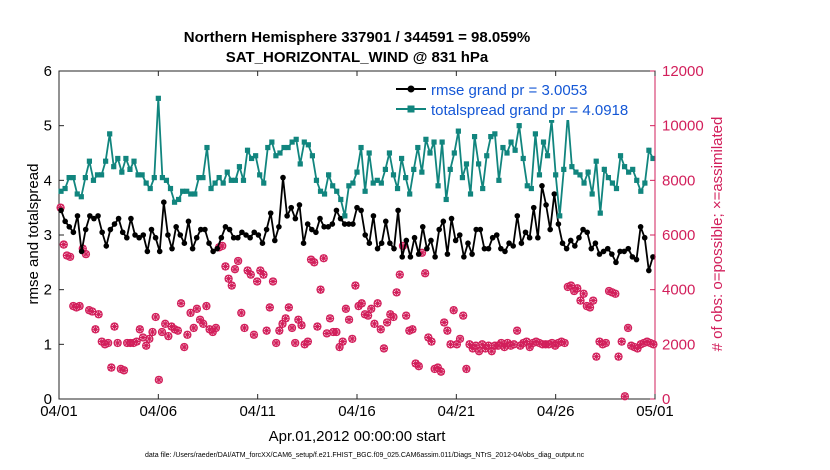 The image size is (830, 470). What do you see at coordinates (509, 90) in the screenshot?
I see `legend-rmse-label: rmse grand pr = 3.0053` at bounding box center [509, 90].